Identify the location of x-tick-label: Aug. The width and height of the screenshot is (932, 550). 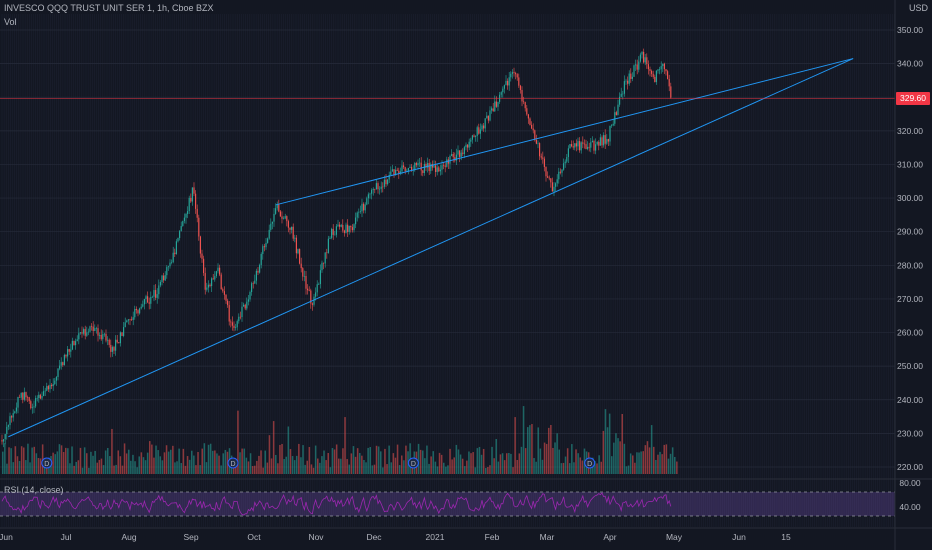
(128, 537).